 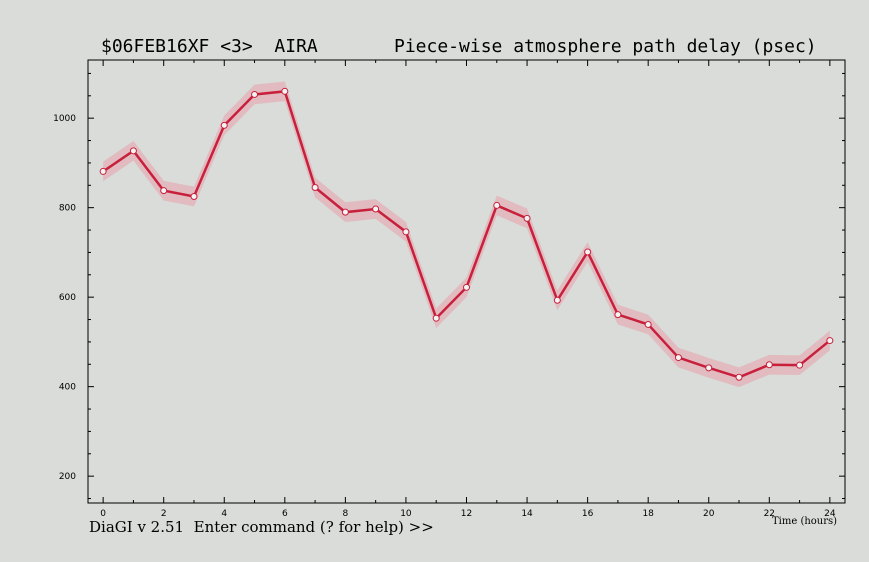 What do you see at coordinates (466, 514) in the screenshot?
I see `x-tick-label: 12` at bounding box center [466, 514].